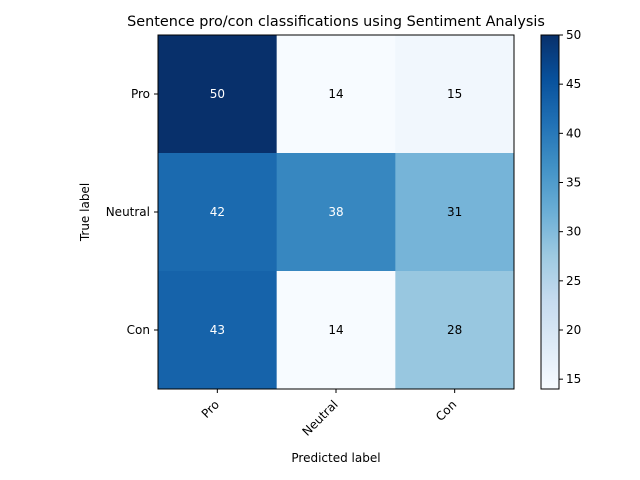  I want to click on cell-value-label: 42, so click(217, 212).